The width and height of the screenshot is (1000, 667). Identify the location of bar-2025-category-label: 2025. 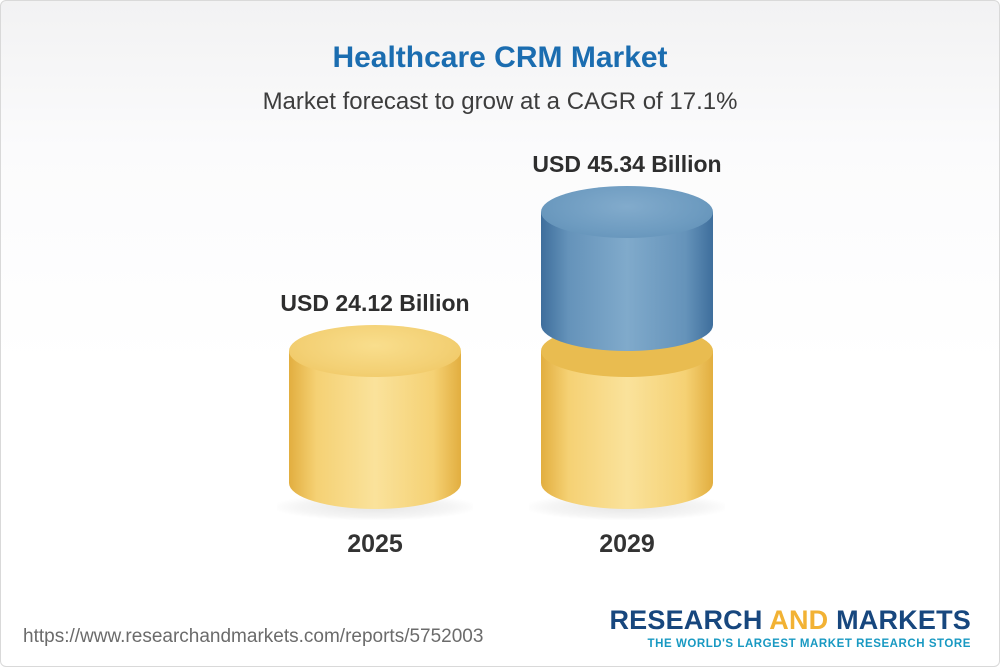
(375, 544).